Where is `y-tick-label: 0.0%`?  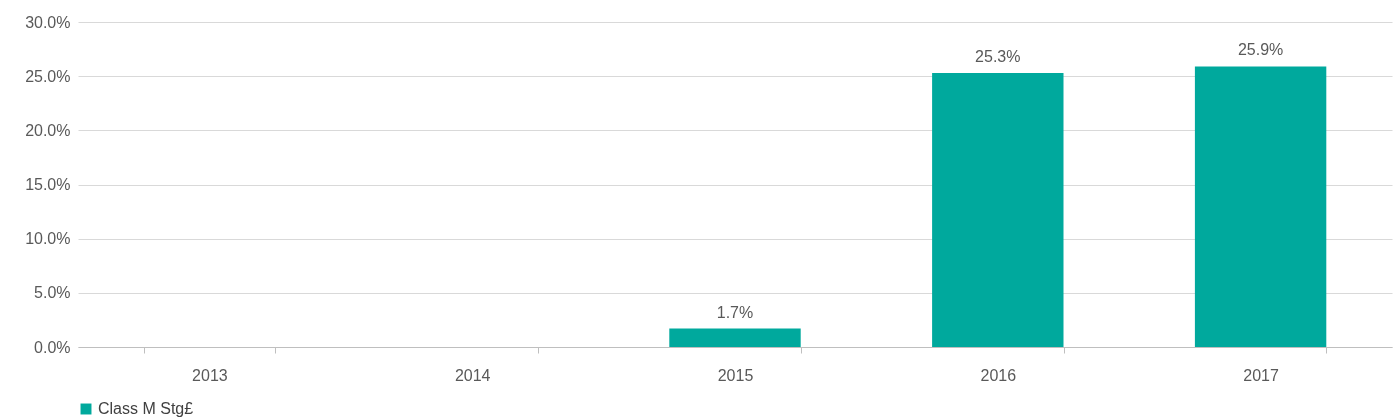
y-tick-label: 0.0% is located at coordinates (52, 347).